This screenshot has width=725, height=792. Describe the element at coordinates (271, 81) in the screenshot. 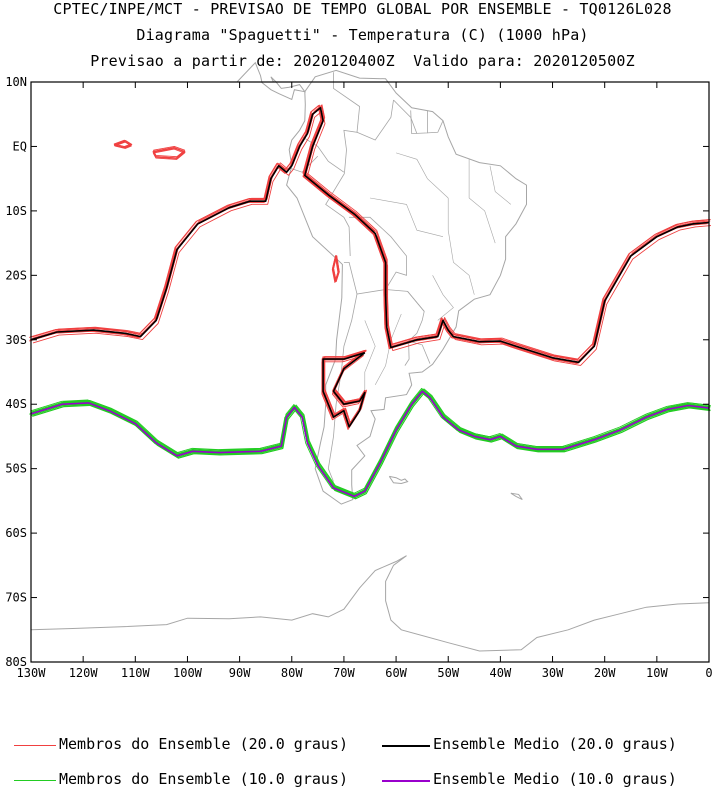

I see `coastline-central-america` at that location.